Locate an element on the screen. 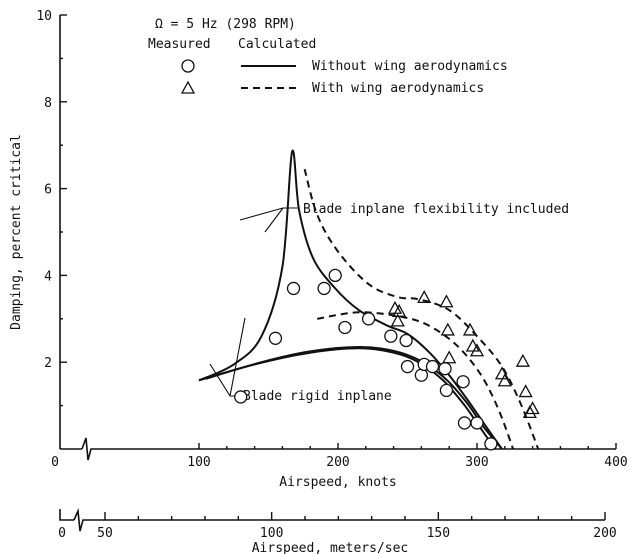 The width and height of the screenshot is (632, 554). x-tick-label: 100 is located at coordinates (198, 462).